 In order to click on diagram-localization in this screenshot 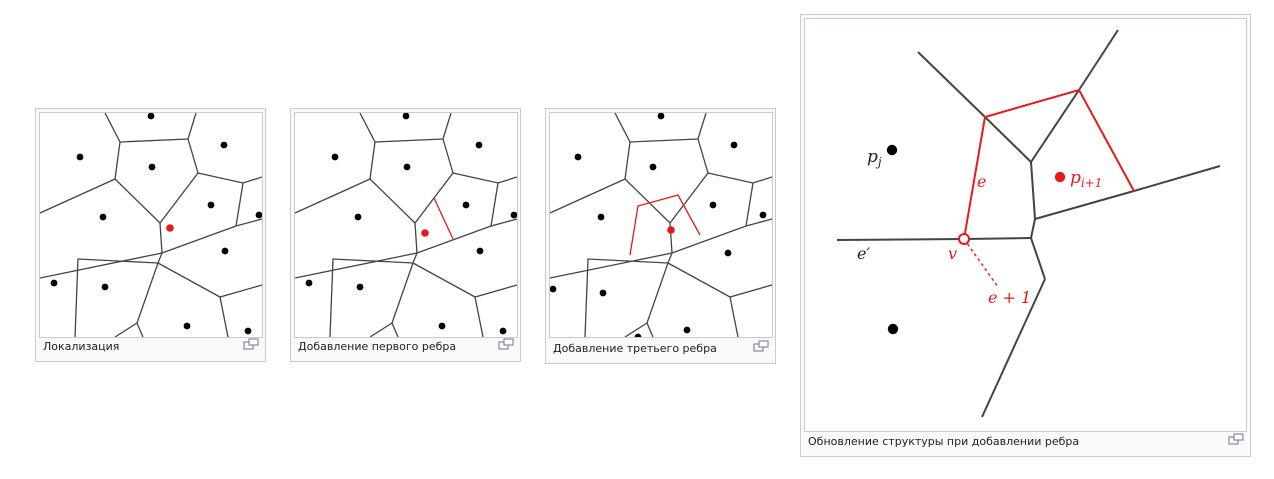, I will do `click(151, 225)`.